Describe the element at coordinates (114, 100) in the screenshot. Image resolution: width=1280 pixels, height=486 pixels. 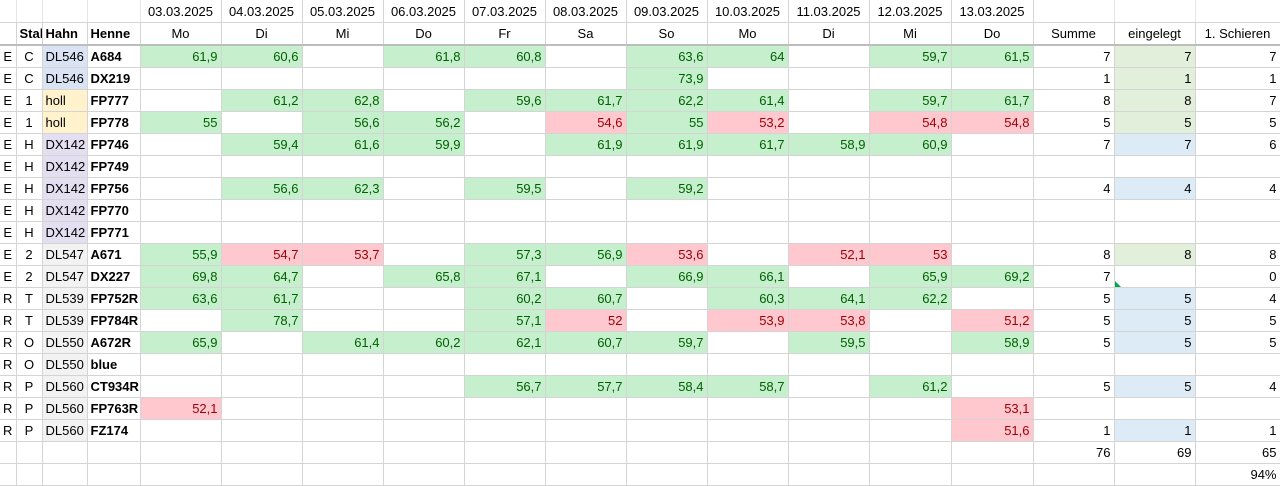
I see `henne-cell: FP777` at that location.